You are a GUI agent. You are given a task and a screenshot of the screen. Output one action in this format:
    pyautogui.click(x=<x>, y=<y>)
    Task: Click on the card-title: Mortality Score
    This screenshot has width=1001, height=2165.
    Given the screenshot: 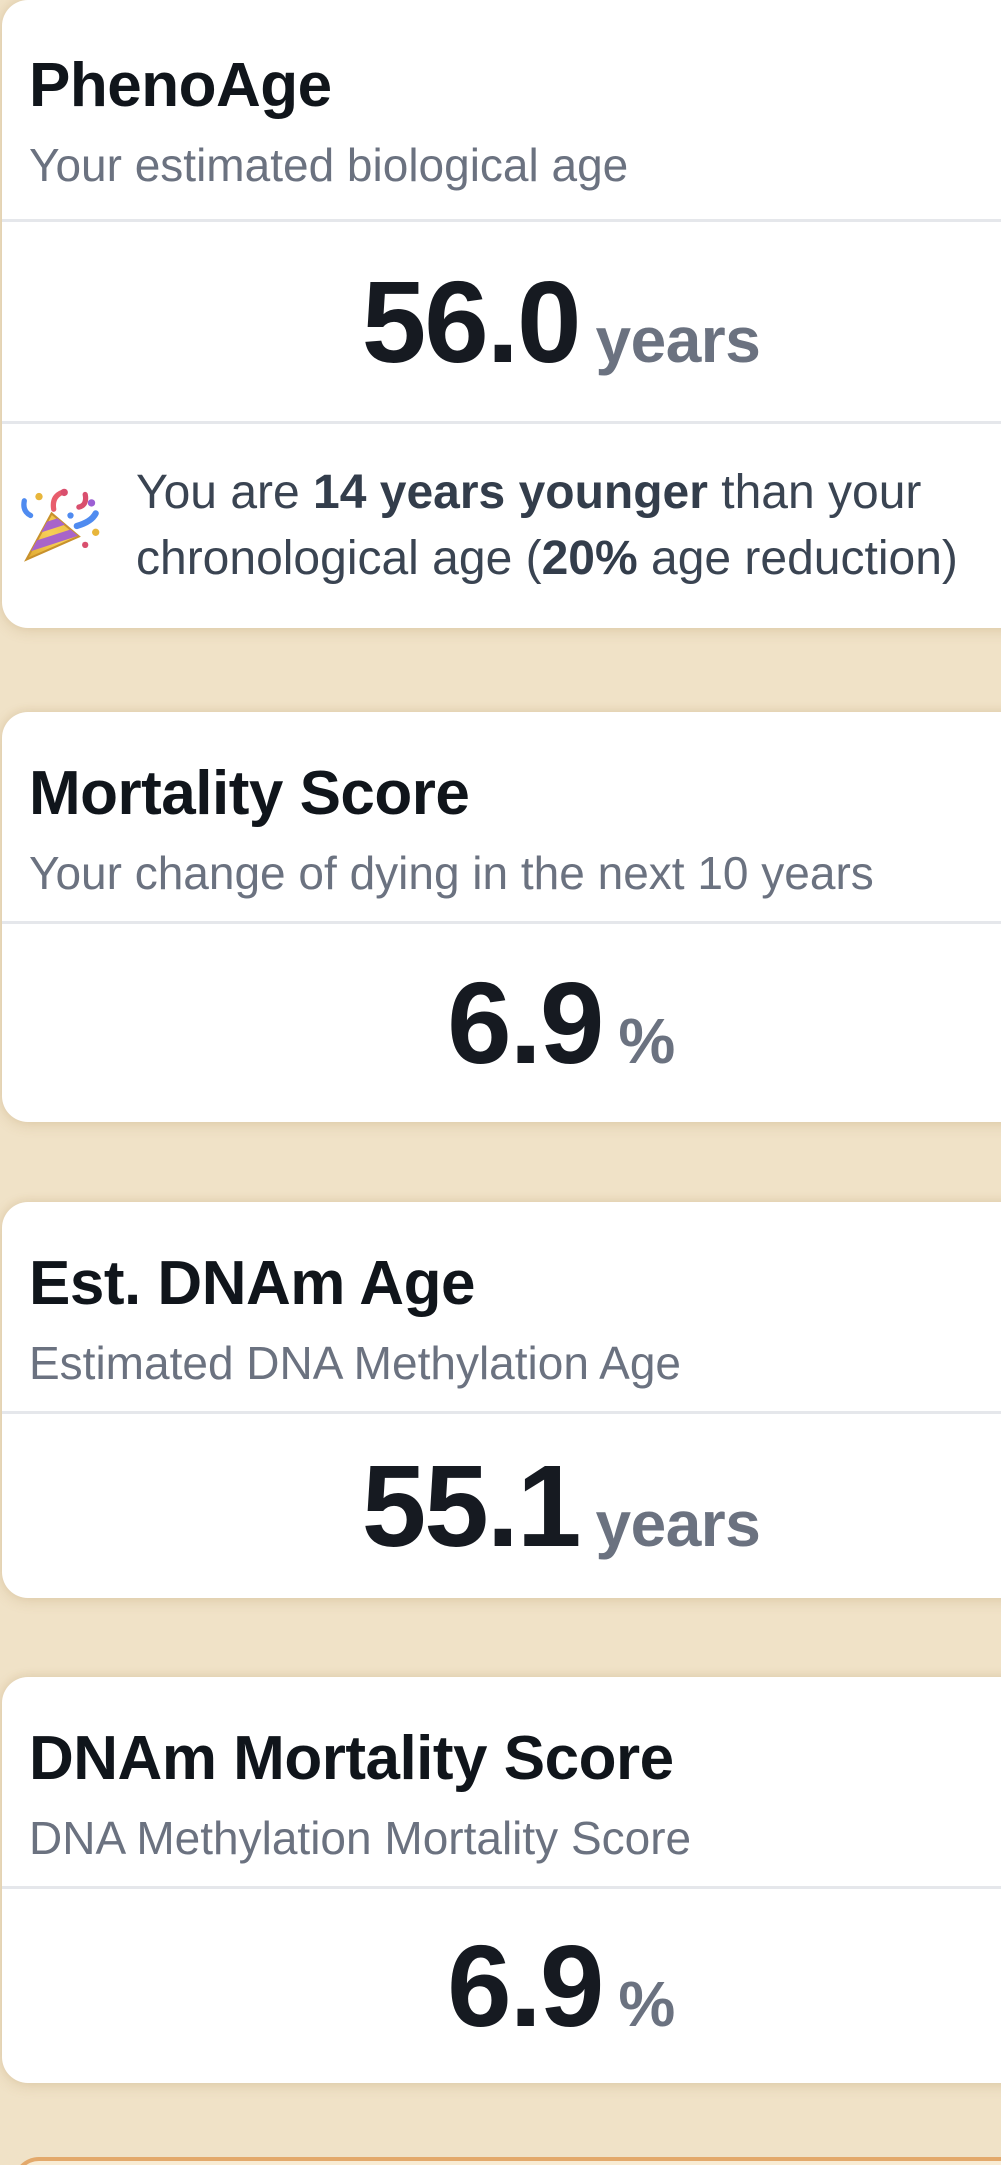 What is the action you would take?
    pyautogui.click(x=249, y=793)
    